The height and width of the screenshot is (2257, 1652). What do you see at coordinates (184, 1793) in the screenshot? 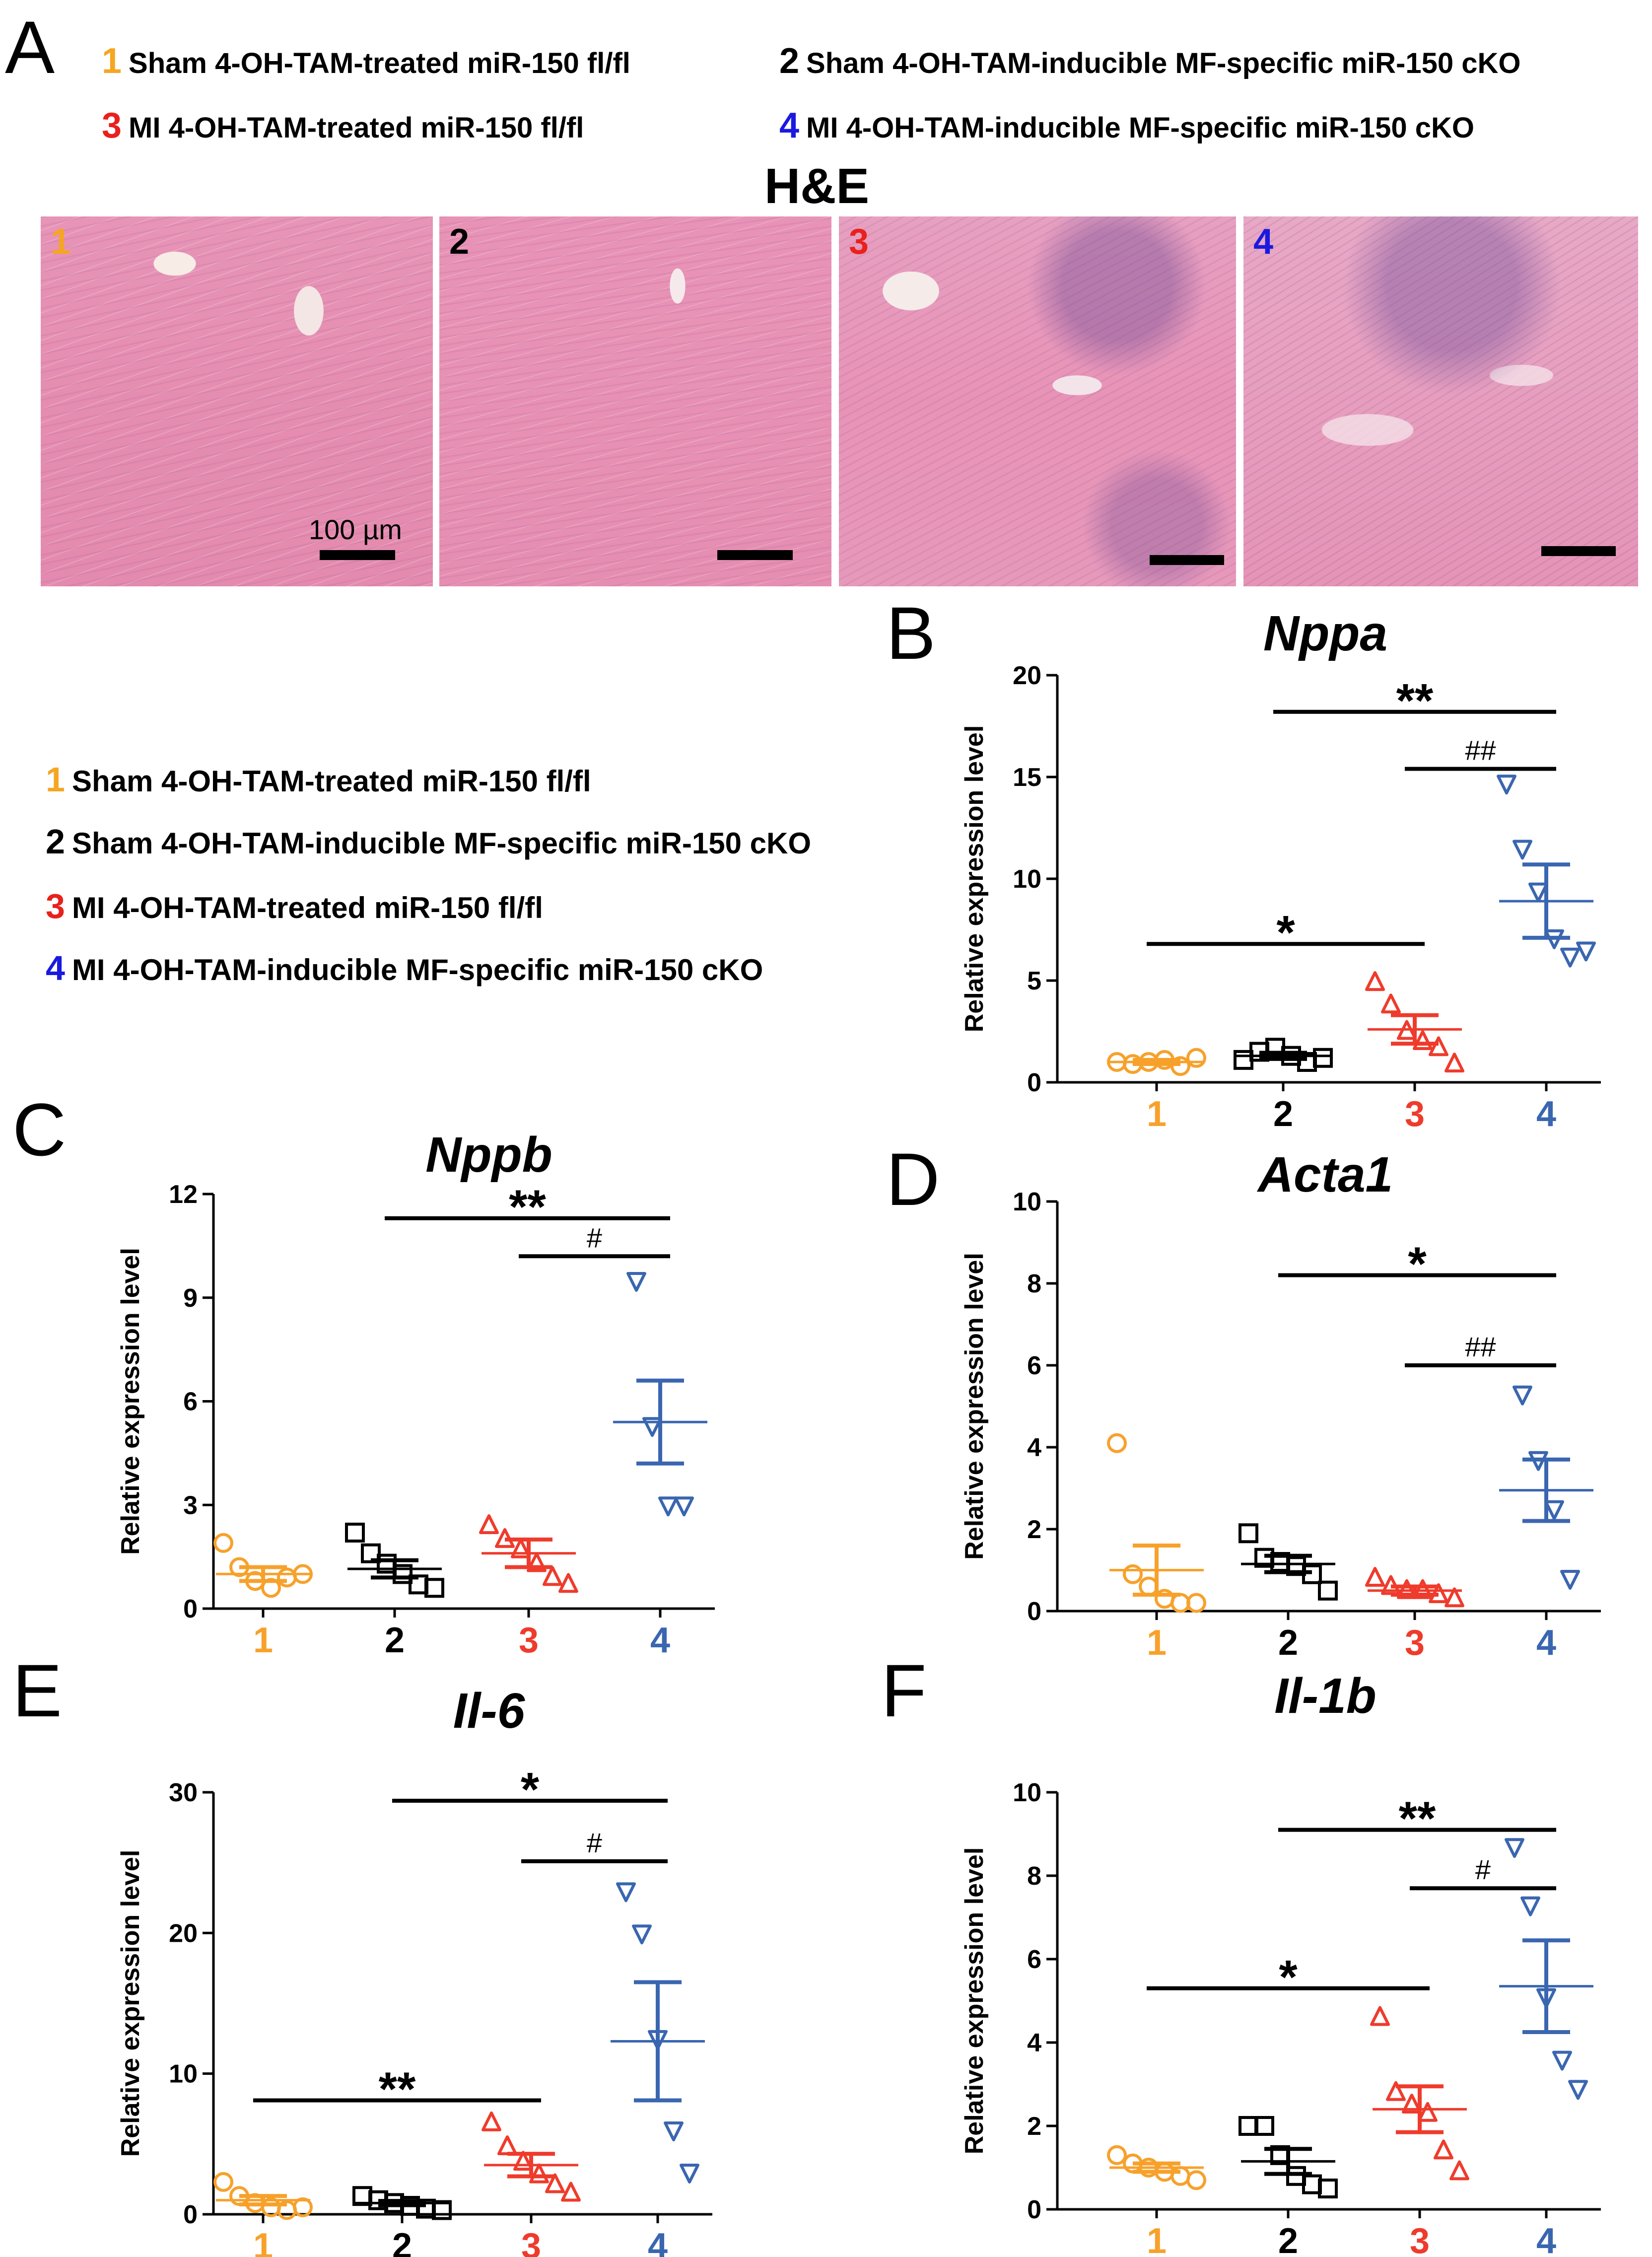
I see `y-tick-label: 30` at bounding box center [184, 1793].